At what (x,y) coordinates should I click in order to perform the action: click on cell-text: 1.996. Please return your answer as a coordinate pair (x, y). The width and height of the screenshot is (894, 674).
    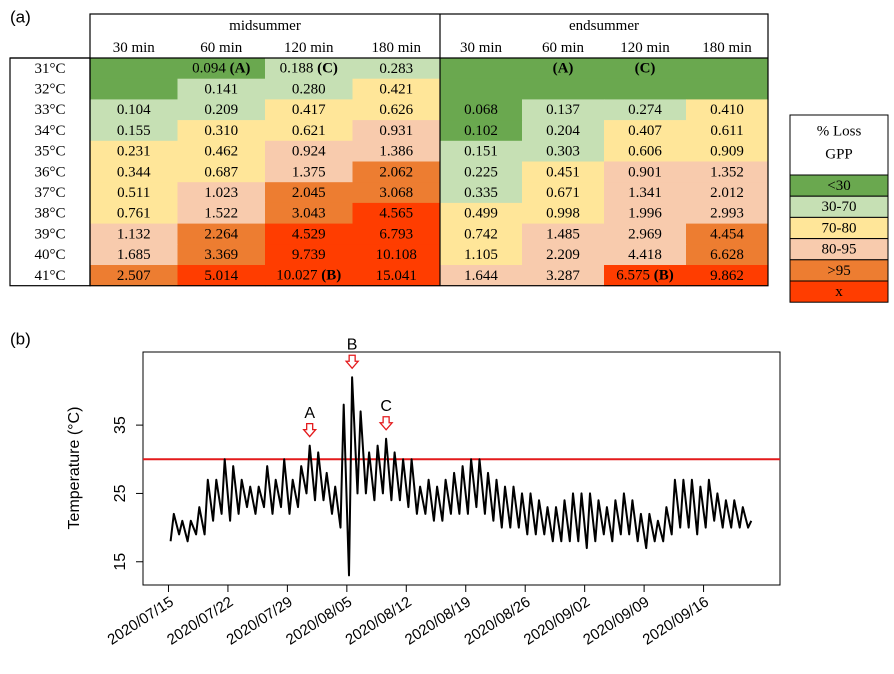
    Looking at the image, I should click on (645, 214).